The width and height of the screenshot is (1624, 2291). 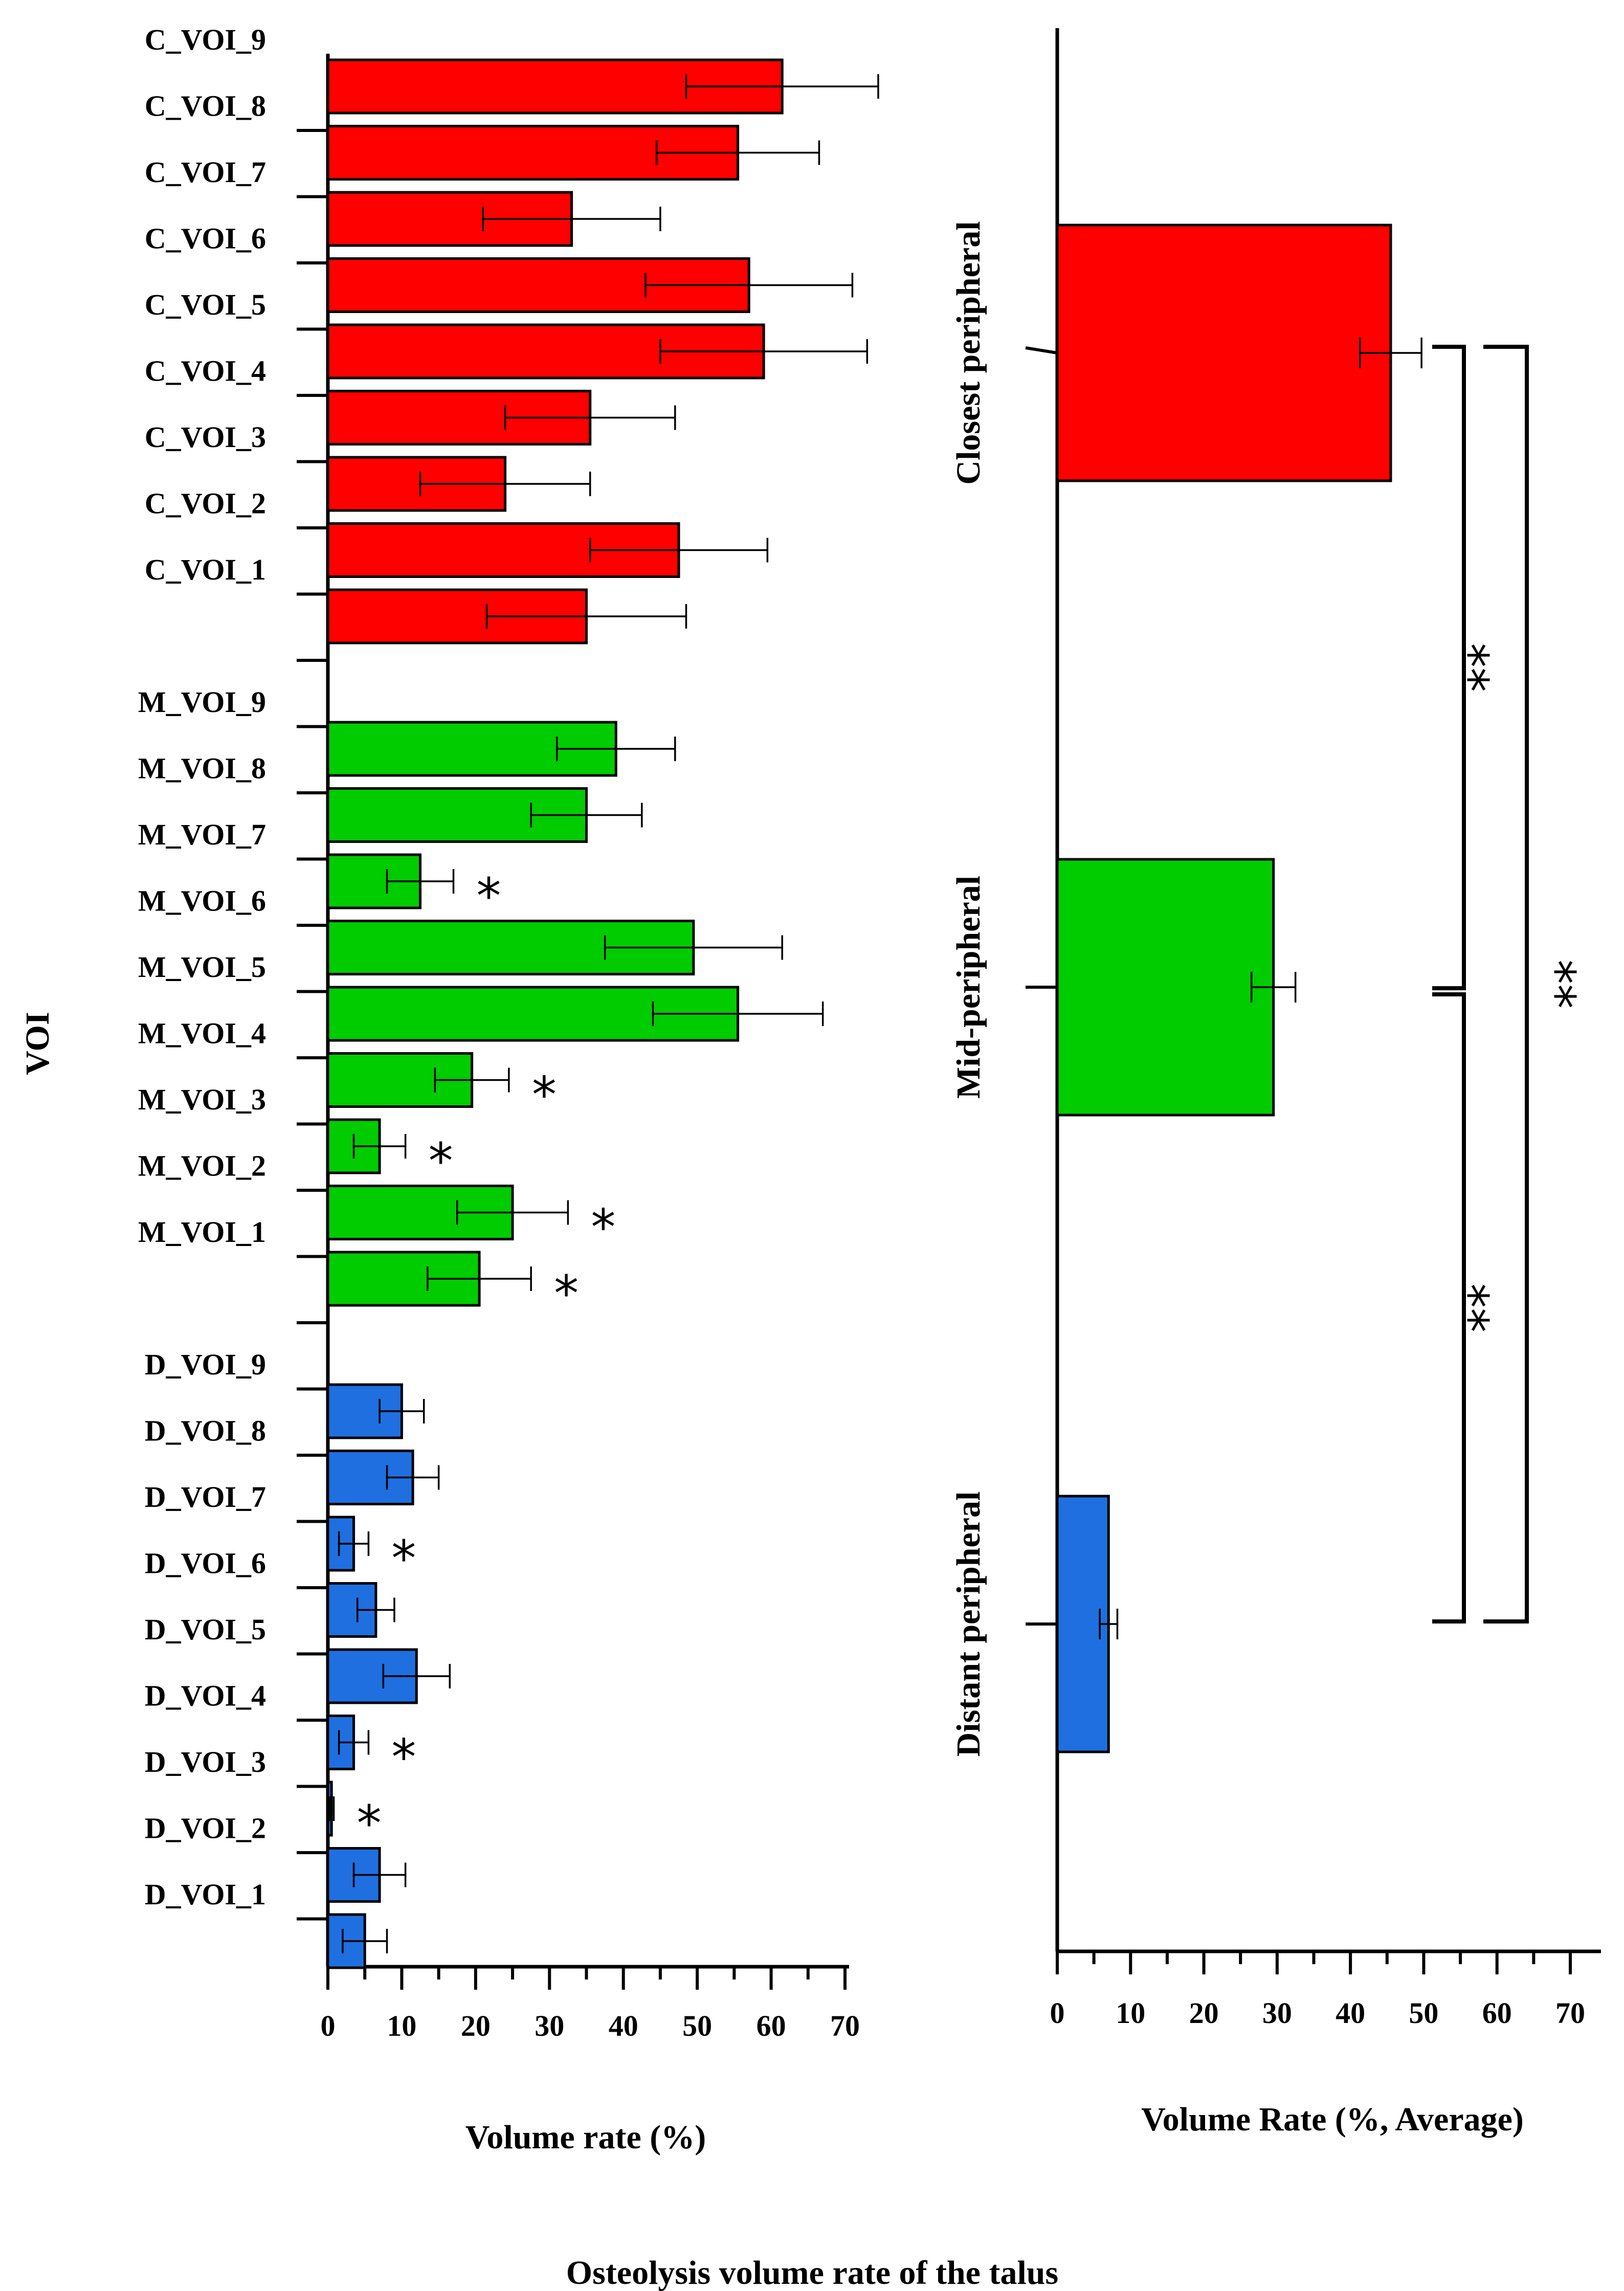 I want to click on voi-tick-label: M_VOI_6, so click(x=202, y=901).